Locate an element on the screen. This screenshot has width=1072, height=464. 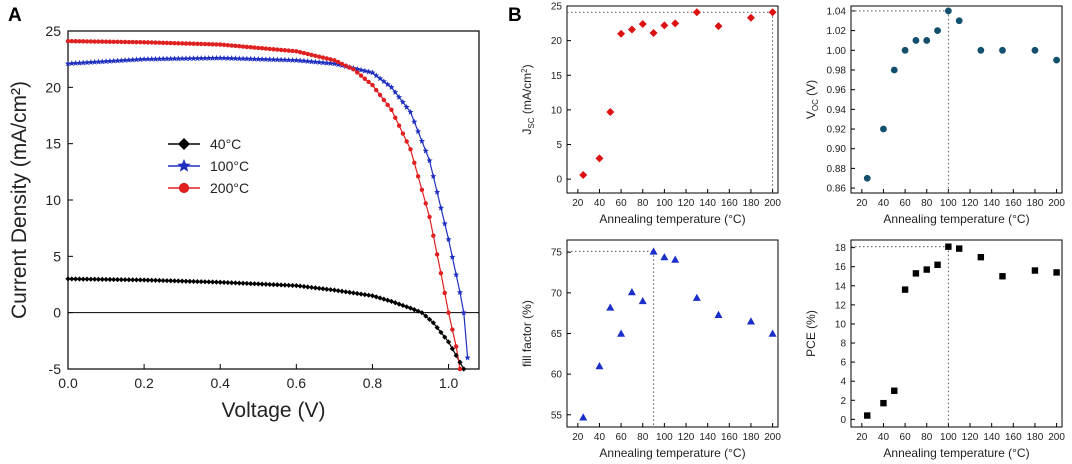
panel-b1-x-tick-label: 80 is located at coordinates (643, 203).